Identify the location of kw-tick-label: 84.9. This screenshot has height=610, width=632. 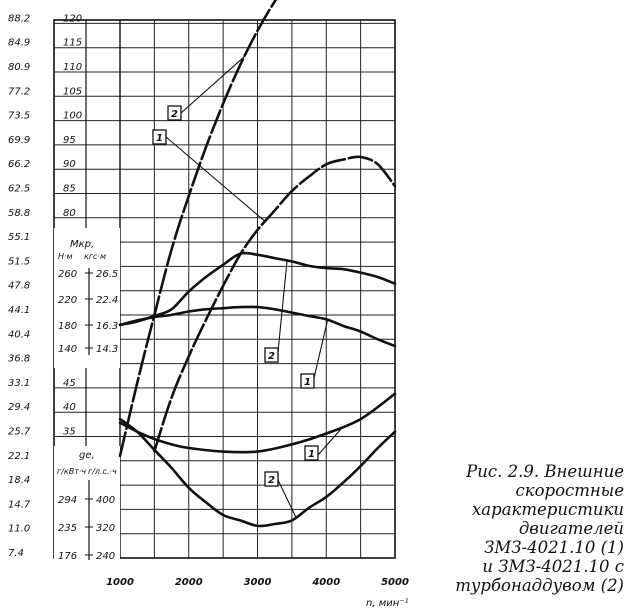
(19, 43).